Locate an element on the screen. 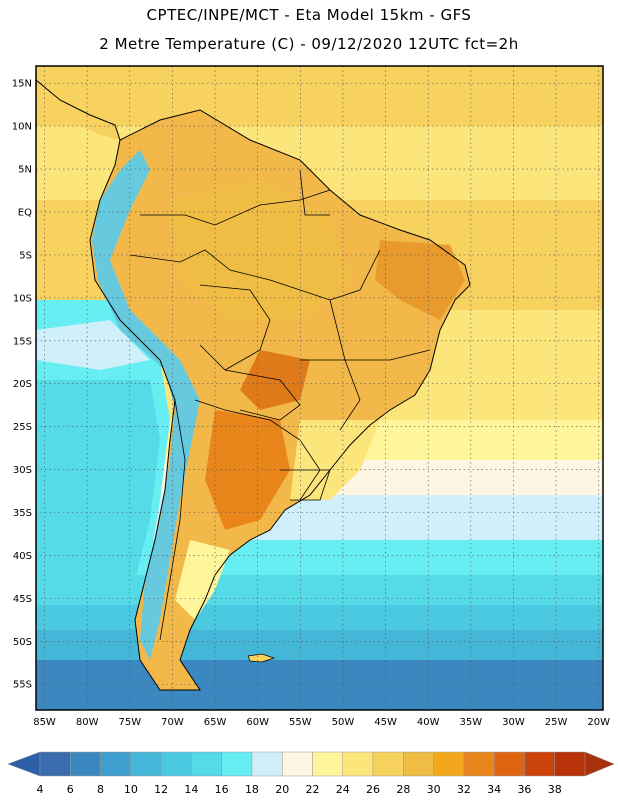  ocean-warm-north is located at coordinates (319, 96).